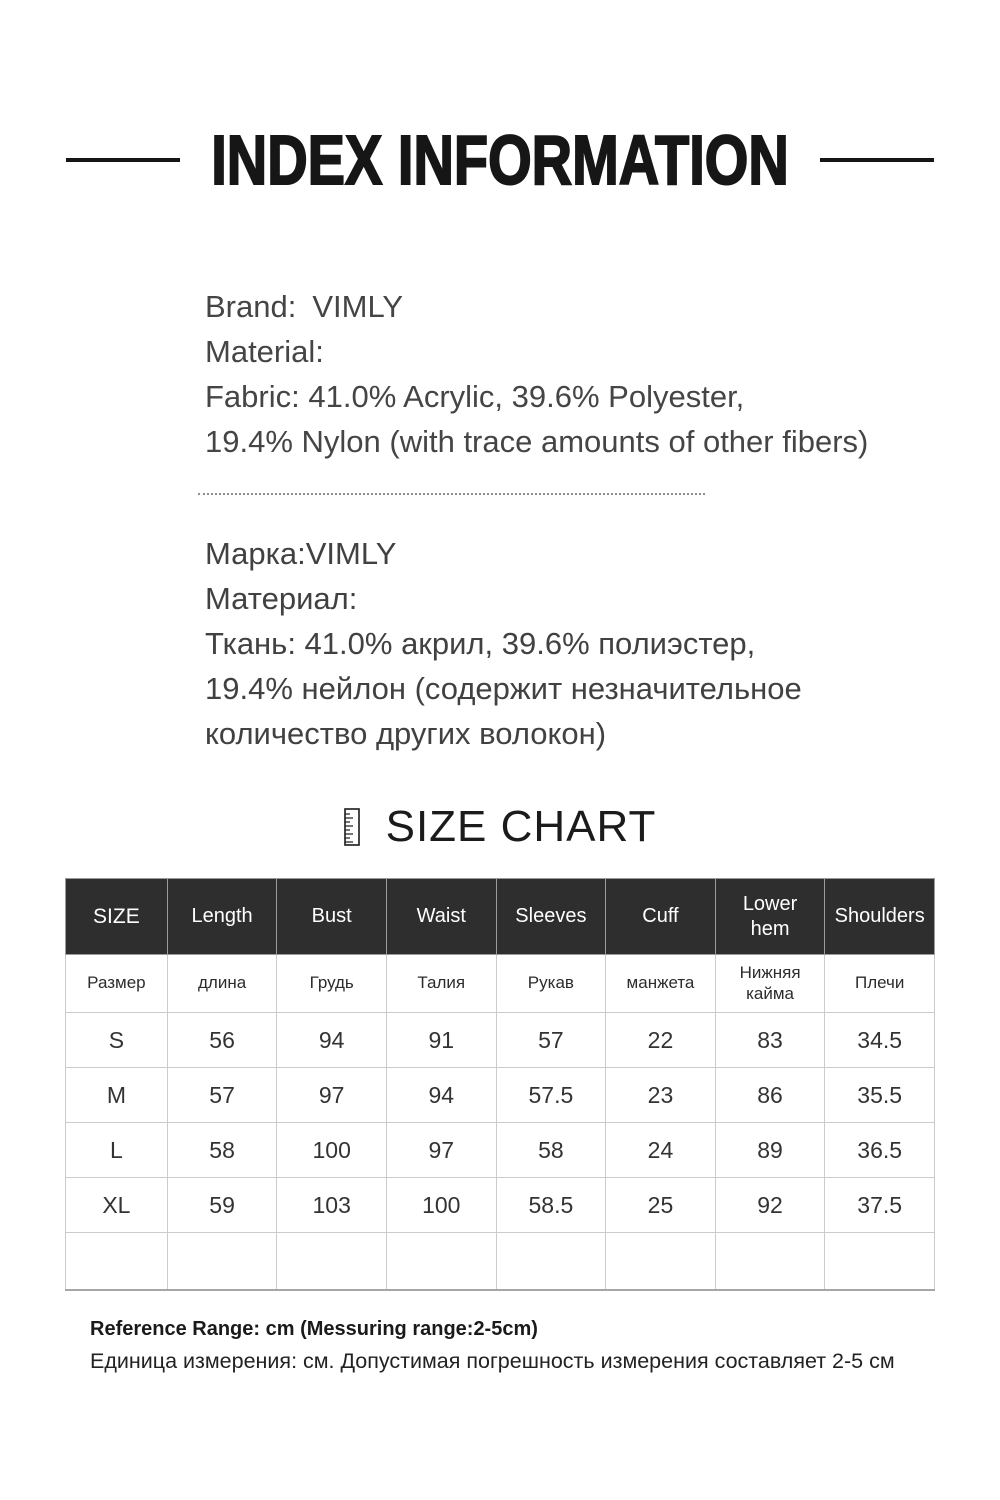 The width and height of the screenshot is (1000, 1500). What do you see at coordinates (116, 1205) in the screenshot?
I see `size-cell-XL: XL` at bounding box center [116, 1205].